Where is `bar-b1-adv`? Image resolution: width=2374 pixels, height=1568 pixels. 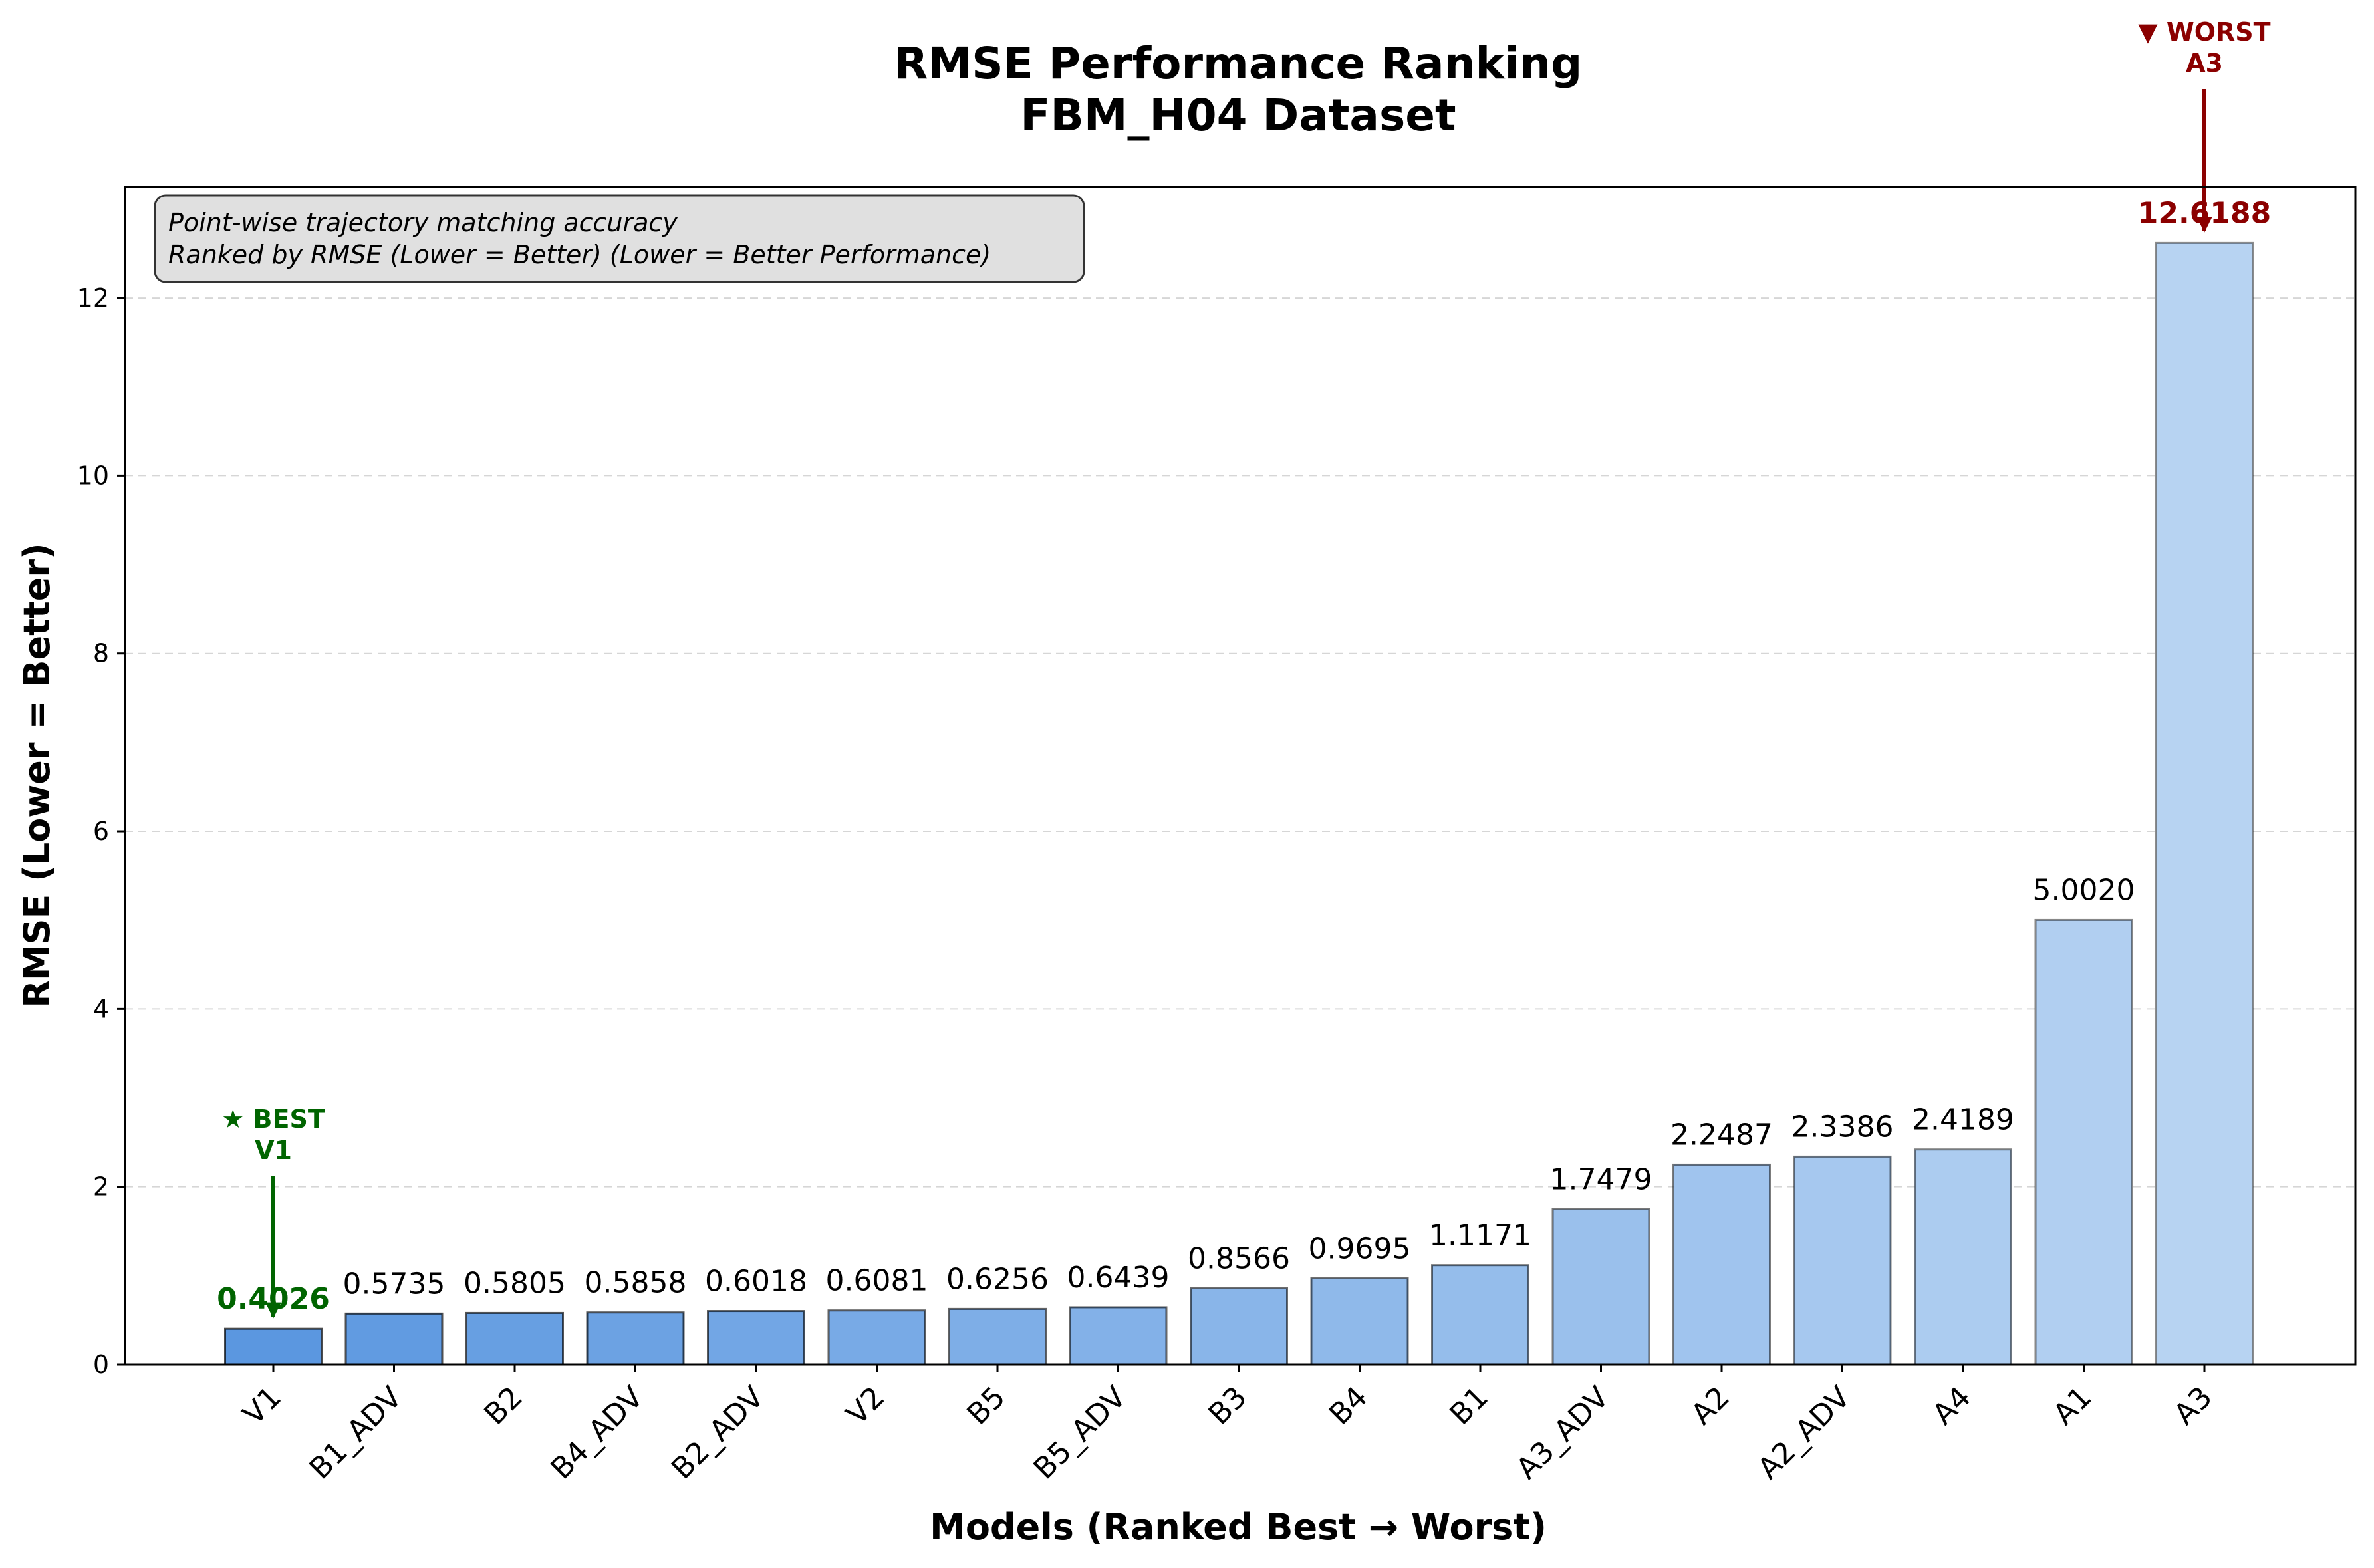
bar-b1-adv is located at coordinates (394, 1339).